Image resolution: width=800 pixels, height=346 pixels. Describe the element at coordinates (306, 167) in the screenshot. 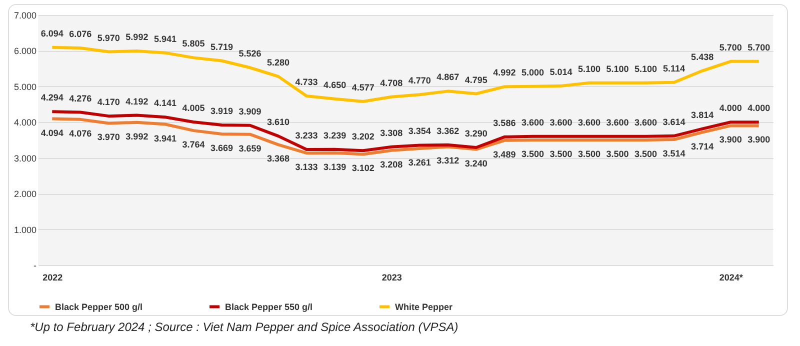

I see `data-label: 3.133` at that location.